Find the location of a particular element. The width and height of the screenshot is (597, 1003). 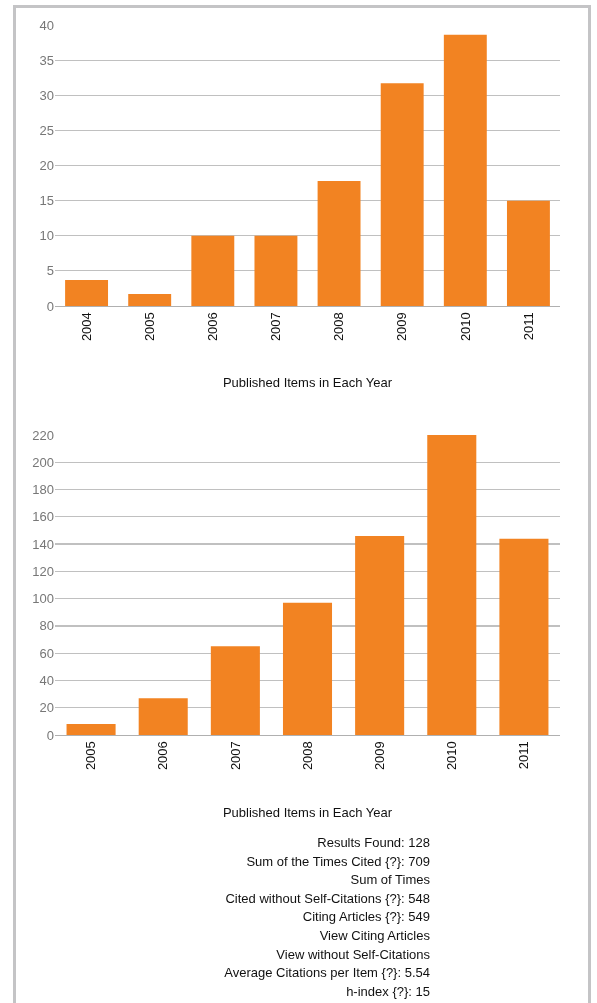

y-tick-label: 160 is located at coordinates (43, 517).